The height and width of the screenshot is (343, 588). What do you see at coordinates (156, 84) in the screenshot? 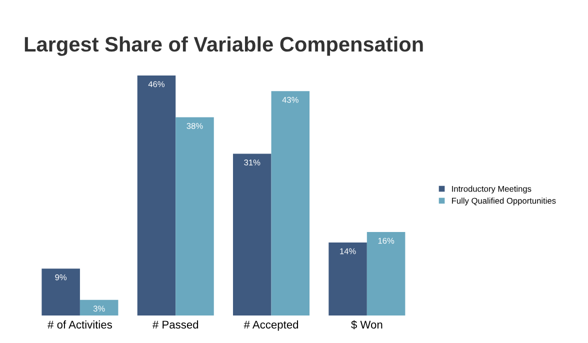
I see `data-label: 46%` at bounding box center [156, 84].